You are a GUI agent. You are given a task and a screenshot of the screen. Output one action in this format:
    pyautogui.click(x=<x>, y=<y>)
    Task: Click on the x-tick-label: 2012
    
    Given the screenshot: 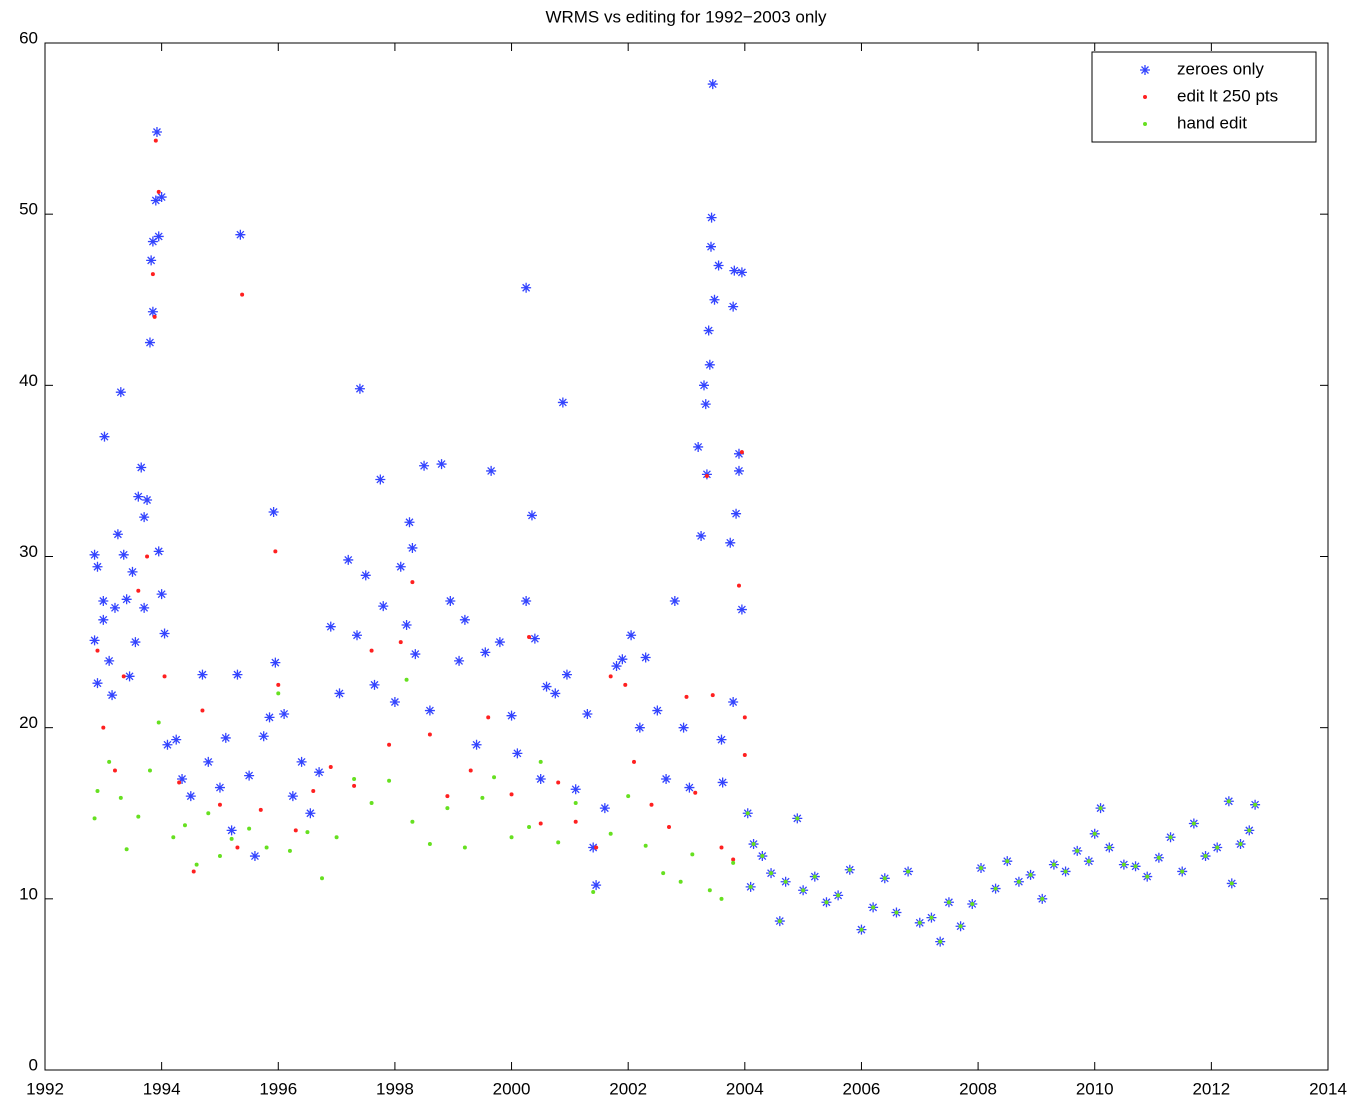 What is the action you would take?
    pyautogui.click(x=1211, y=1088)
    